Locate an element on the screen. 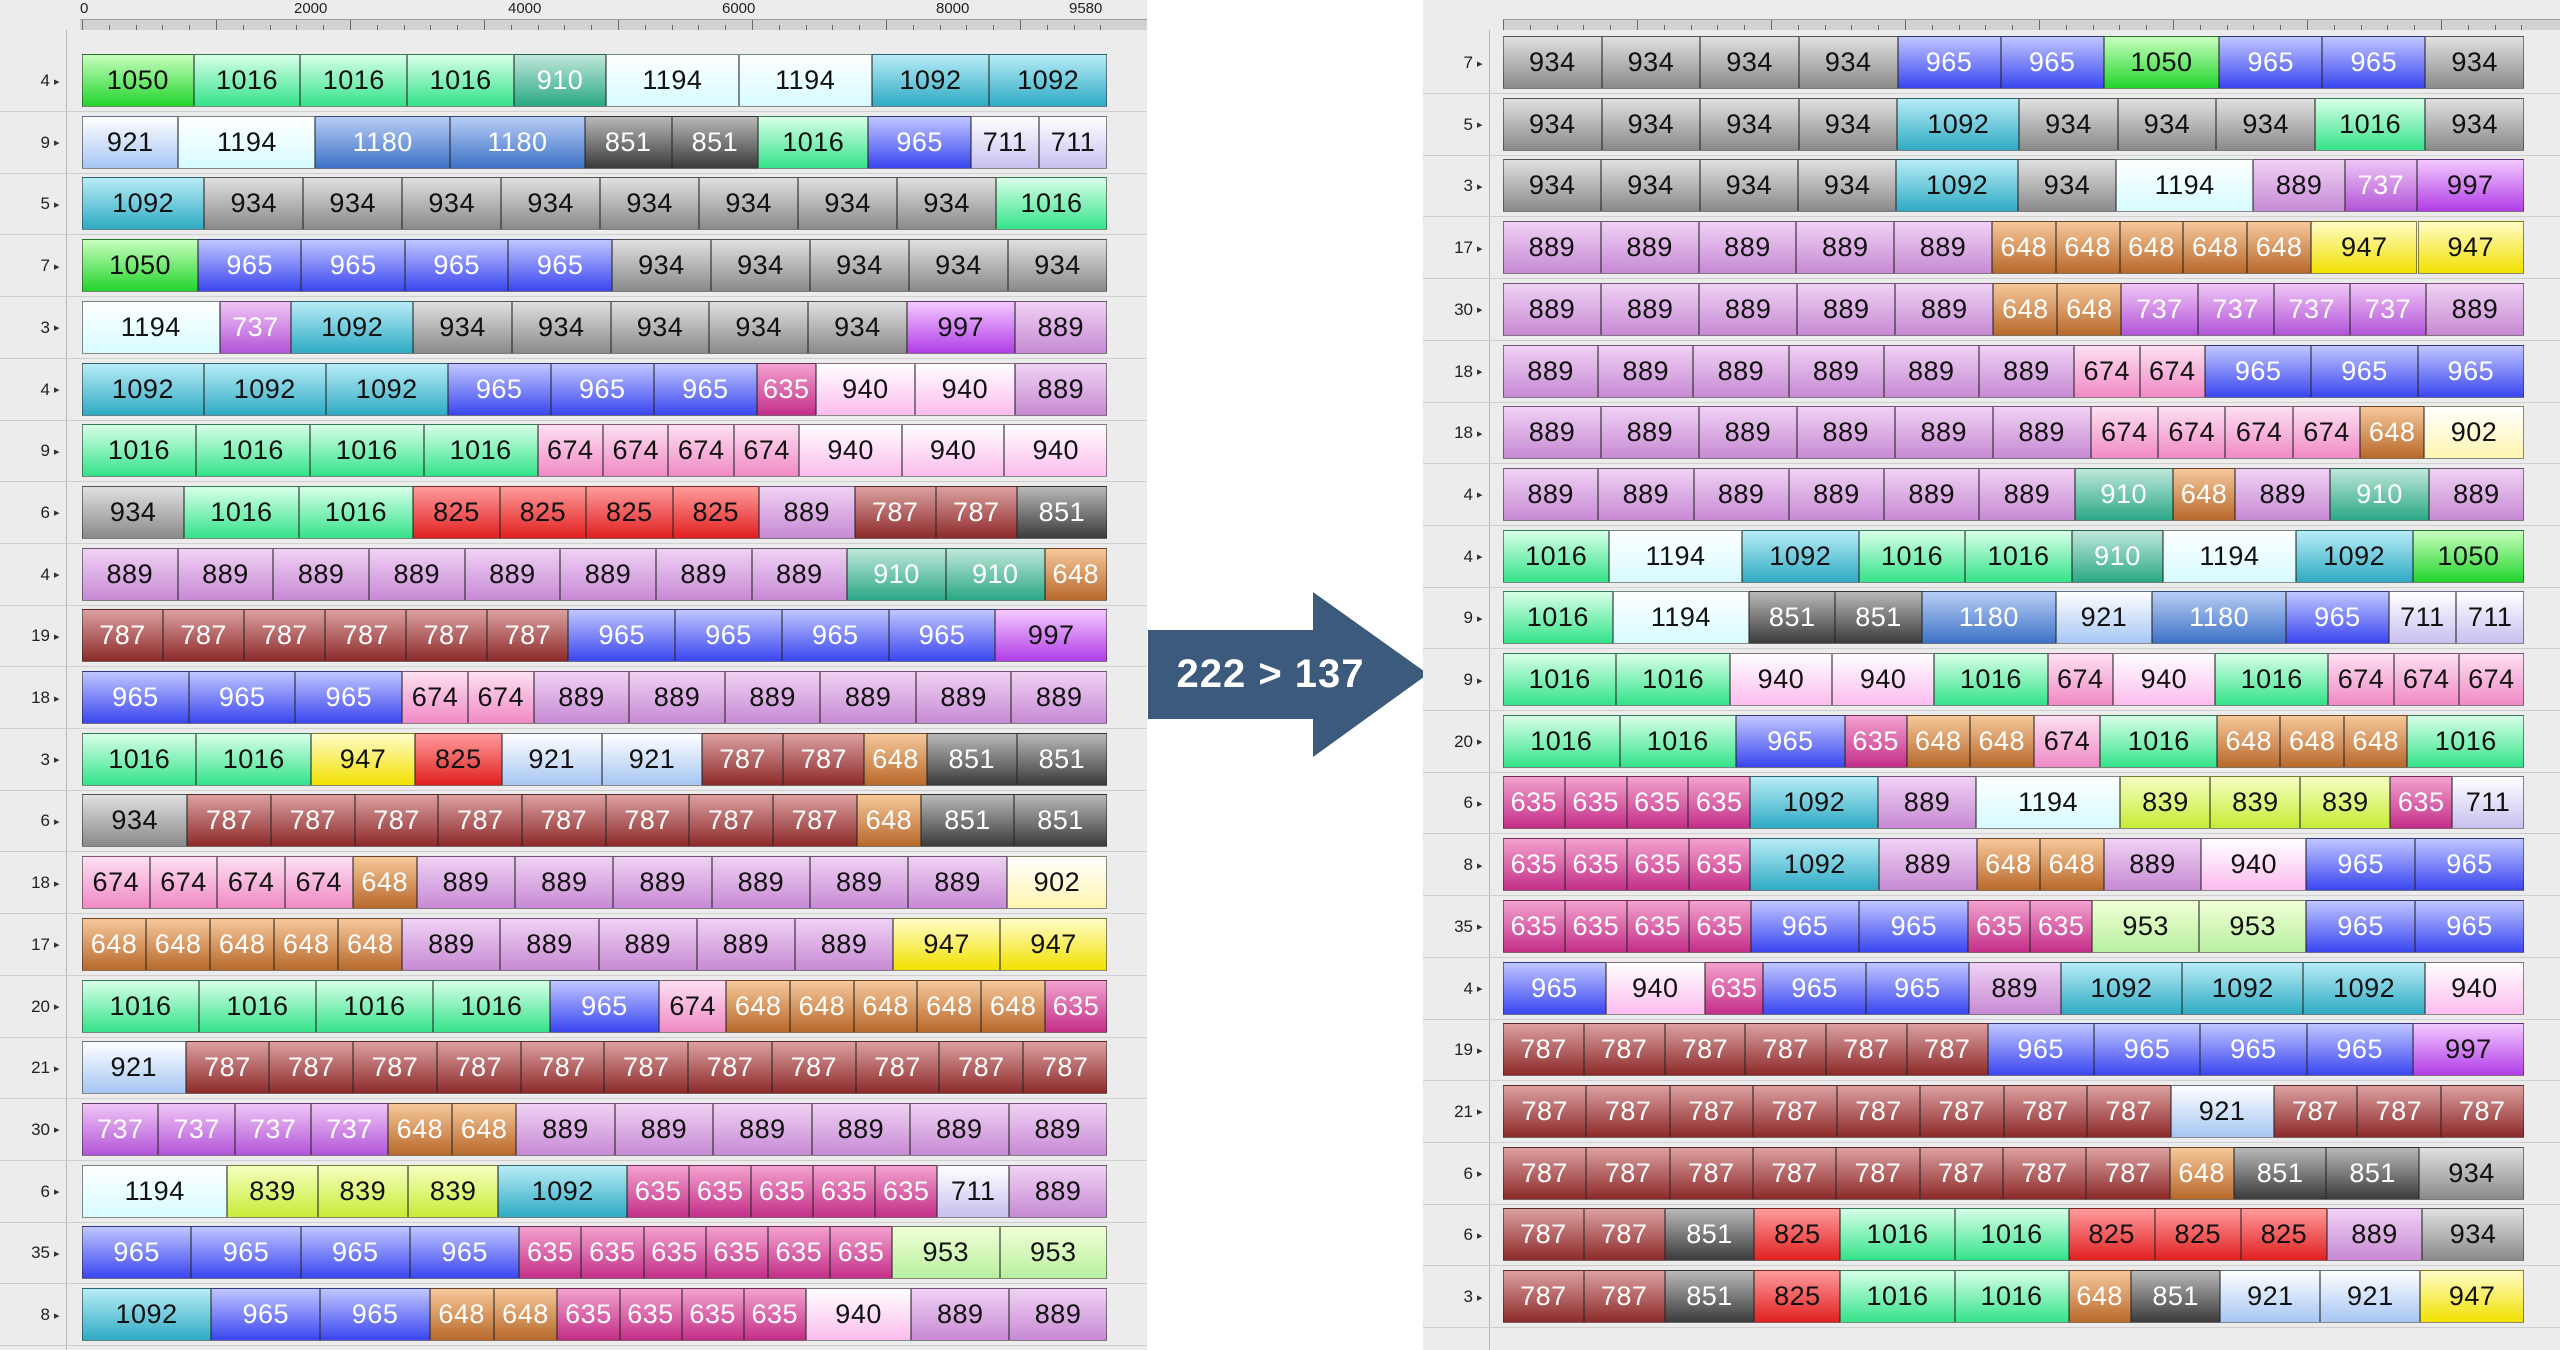  length-block: 940 is located at coordinates (2254, 865).